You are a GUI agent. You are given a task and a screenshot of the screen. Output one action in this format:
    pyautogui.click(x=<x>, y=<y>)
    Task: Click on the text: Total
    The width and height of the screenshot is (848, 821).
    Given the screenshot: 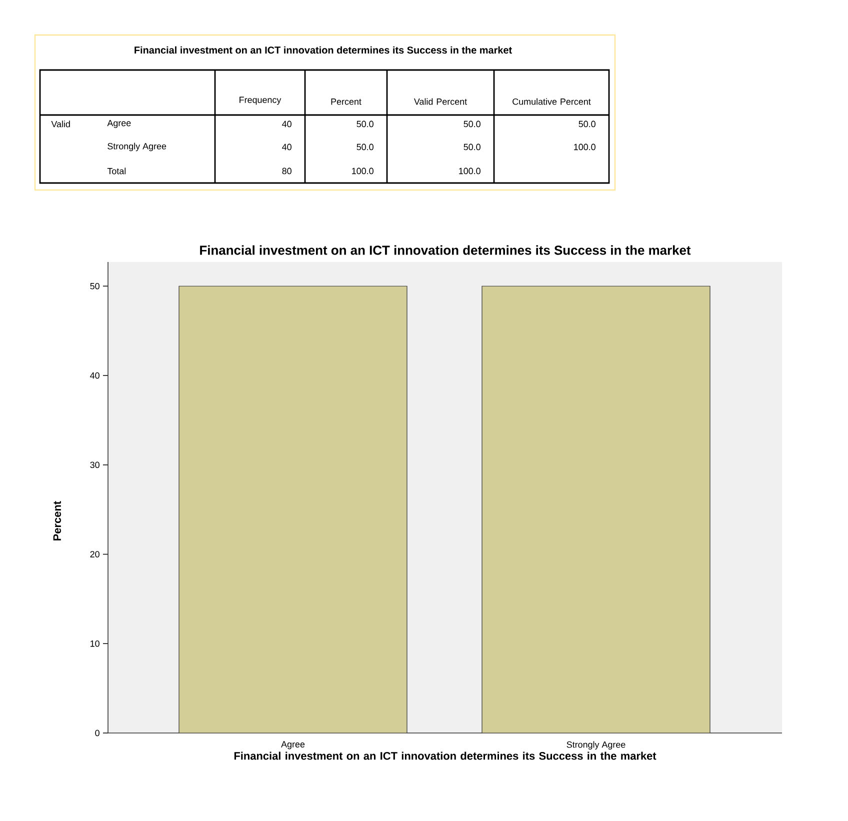 What is the action you would take?
    pyautogui.click(x=116, y=171)
    